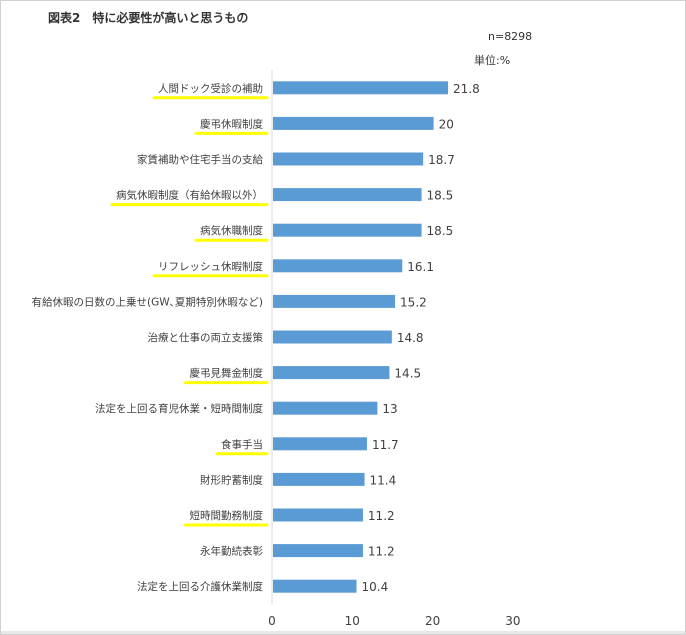  Describe the element at coordinates (200, 159) in the screenshot. I see `category-label: 家賃補助や住宅手当の支給` at that location.